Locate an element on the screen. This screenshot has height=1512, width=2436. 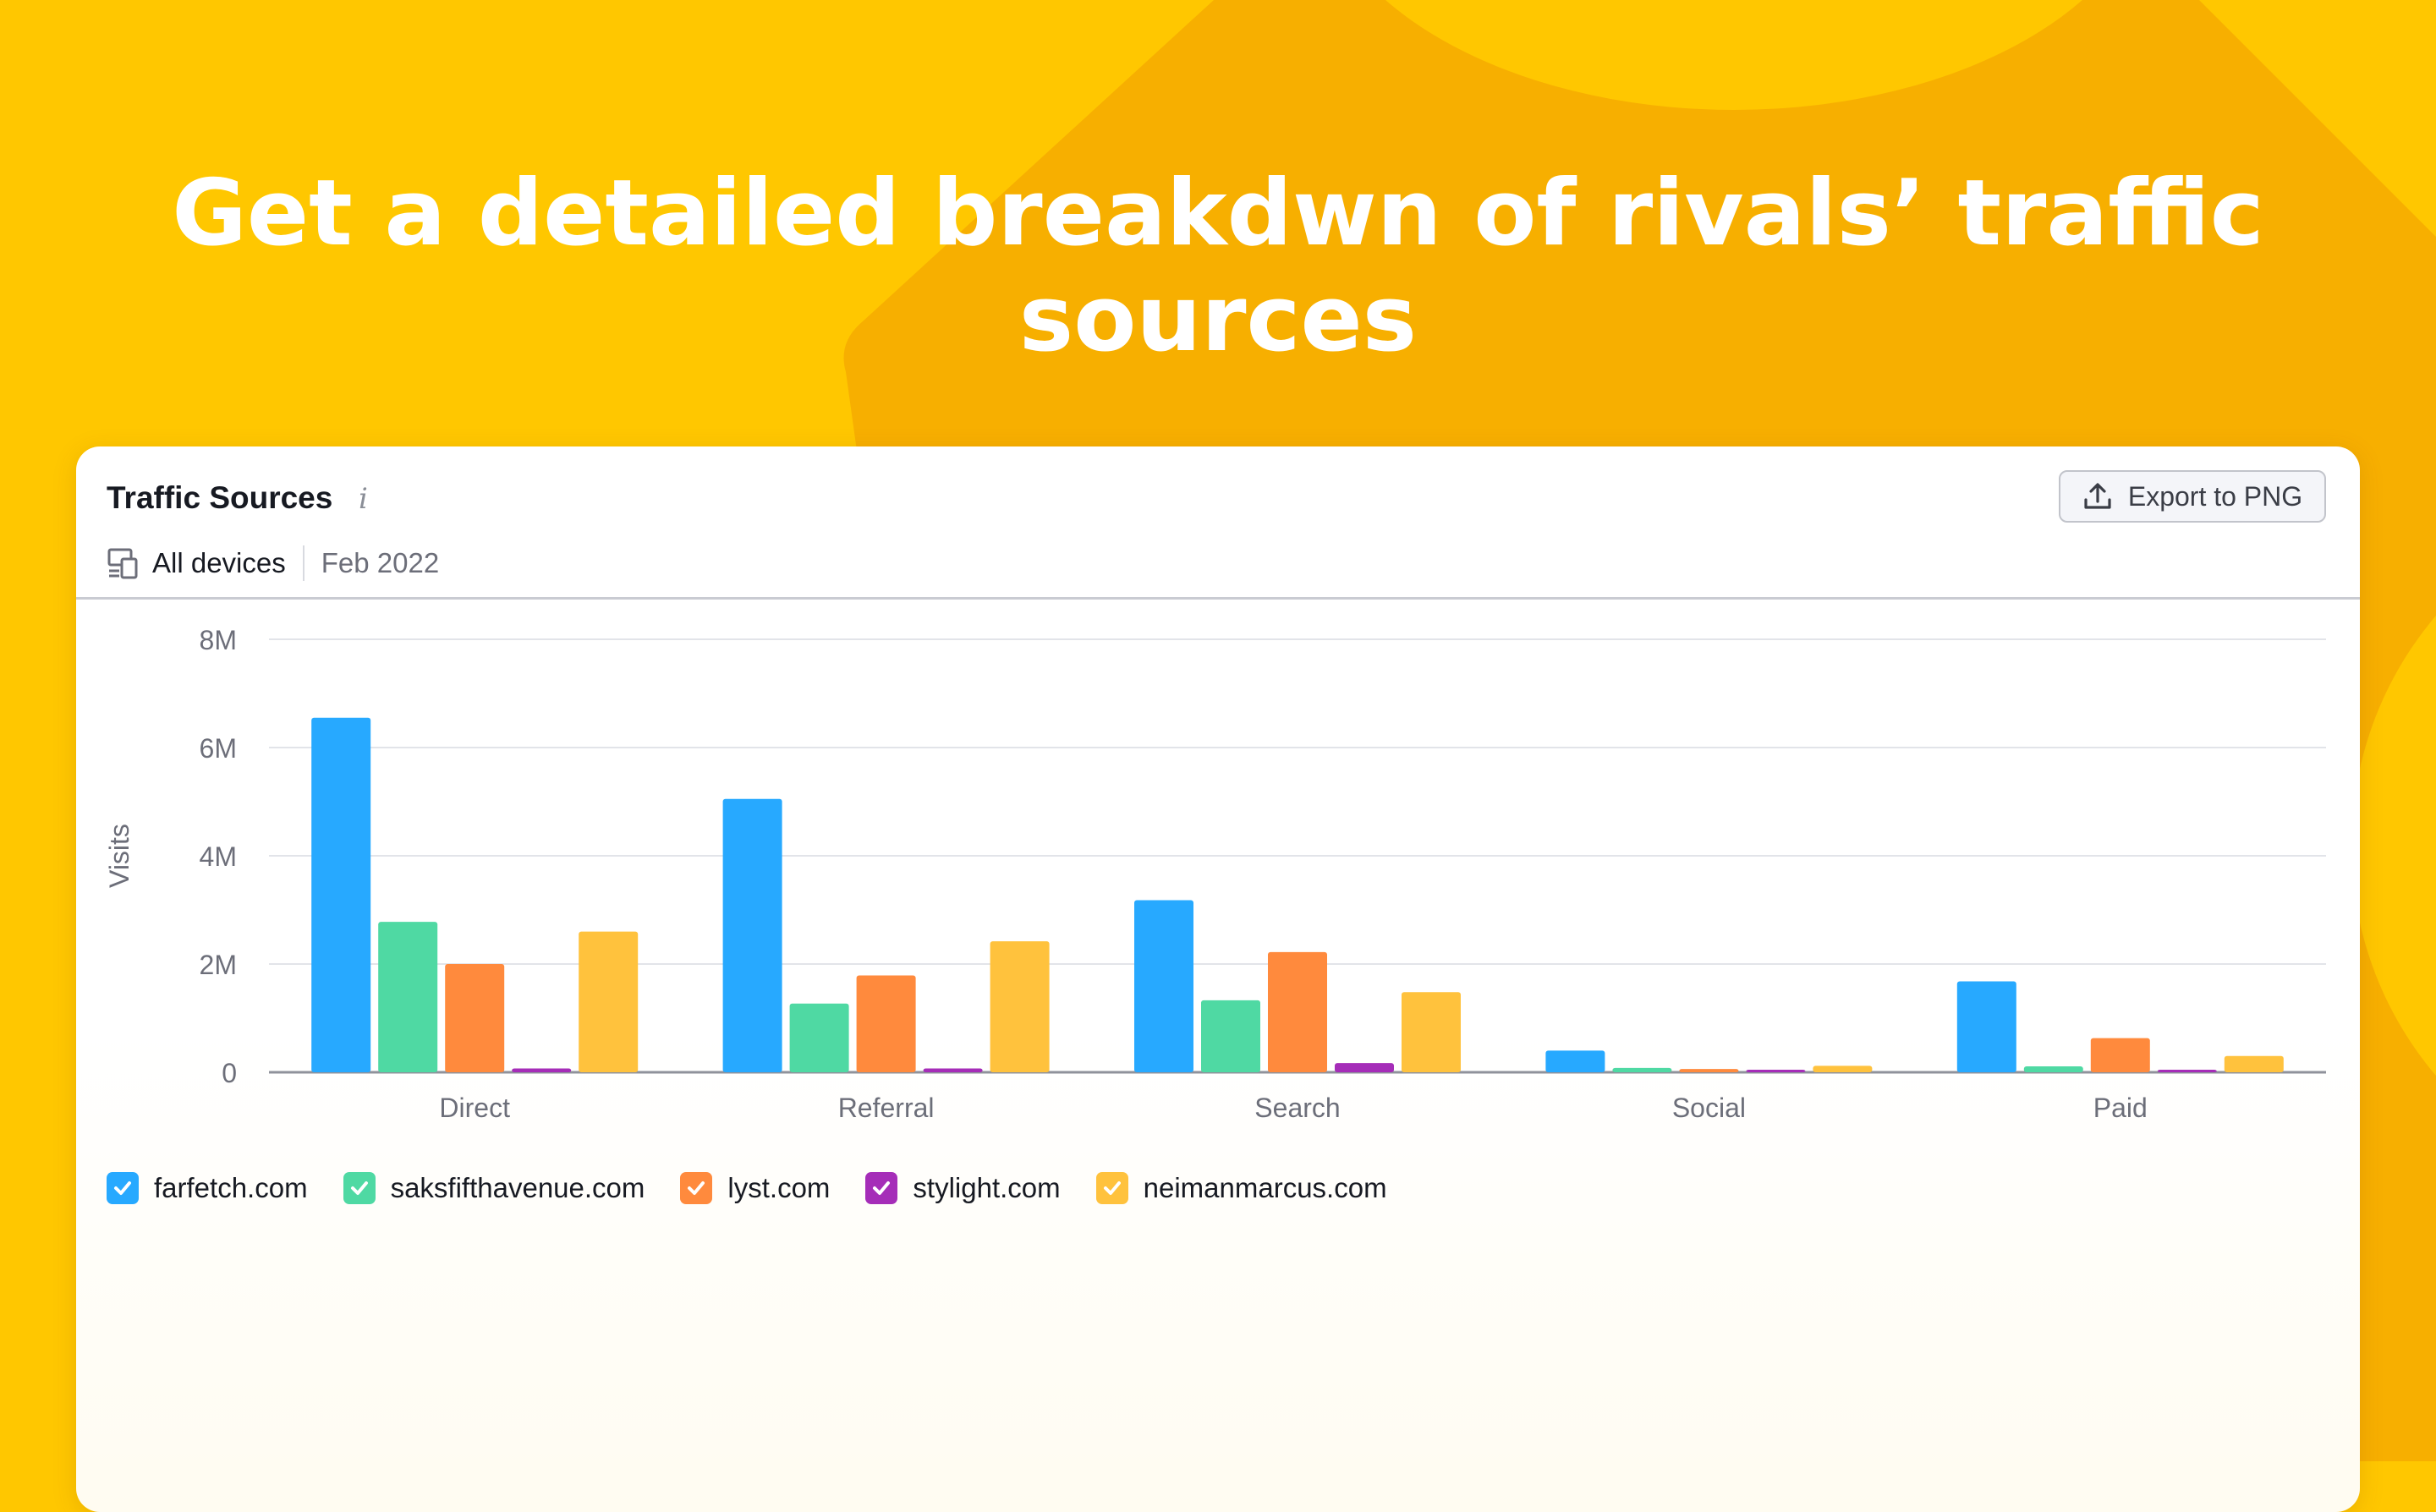
legend-label: lyst.com is located at coordinates (779, 1187).